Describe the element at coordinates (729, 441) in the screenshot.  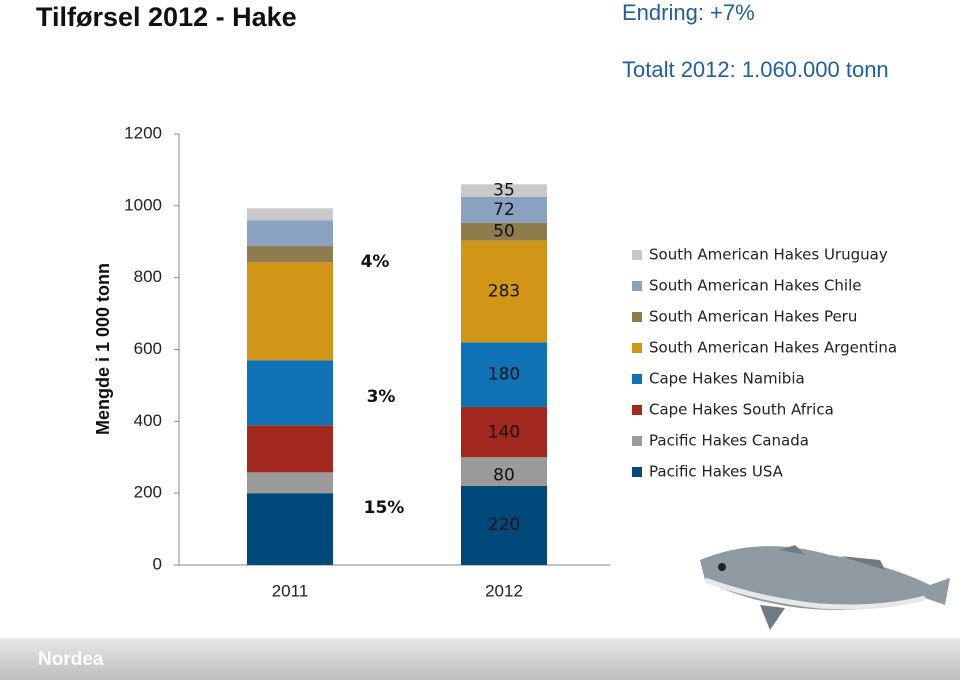
I see `legend-label: Pacific Hakes Canada` at that location.